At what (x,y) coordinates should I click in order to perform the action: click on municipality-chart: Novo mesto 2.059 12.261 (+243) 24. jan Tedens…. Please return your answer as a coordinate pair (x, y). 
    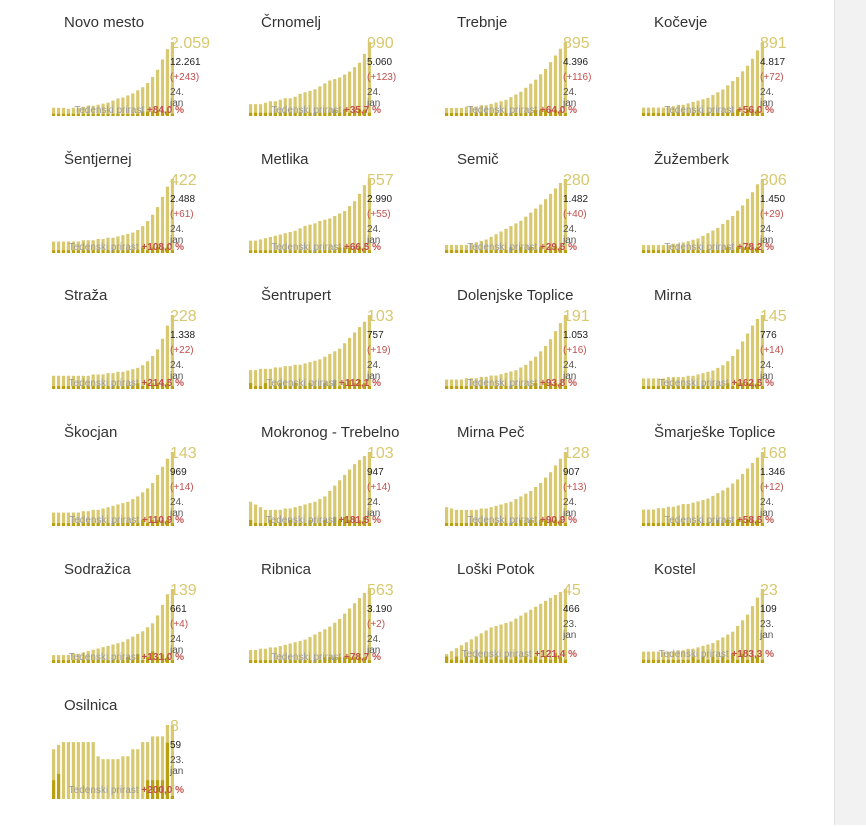
    Looking at the image, I should click on (105, 79).